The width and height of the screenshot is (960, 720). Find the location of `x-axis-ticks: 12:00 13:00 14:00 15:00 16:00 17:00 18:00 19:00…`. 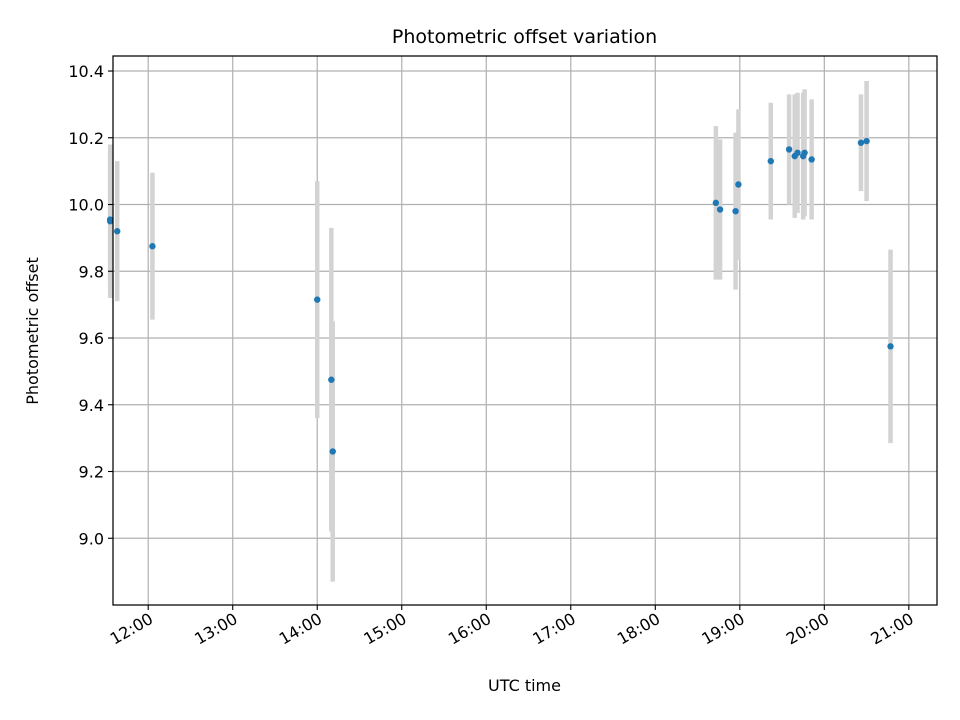

x-axis-ticks: 12:00 13:00 14:00 15:00 16:00 17:00 18:00 19:00… is located at coordinates (512, 627).